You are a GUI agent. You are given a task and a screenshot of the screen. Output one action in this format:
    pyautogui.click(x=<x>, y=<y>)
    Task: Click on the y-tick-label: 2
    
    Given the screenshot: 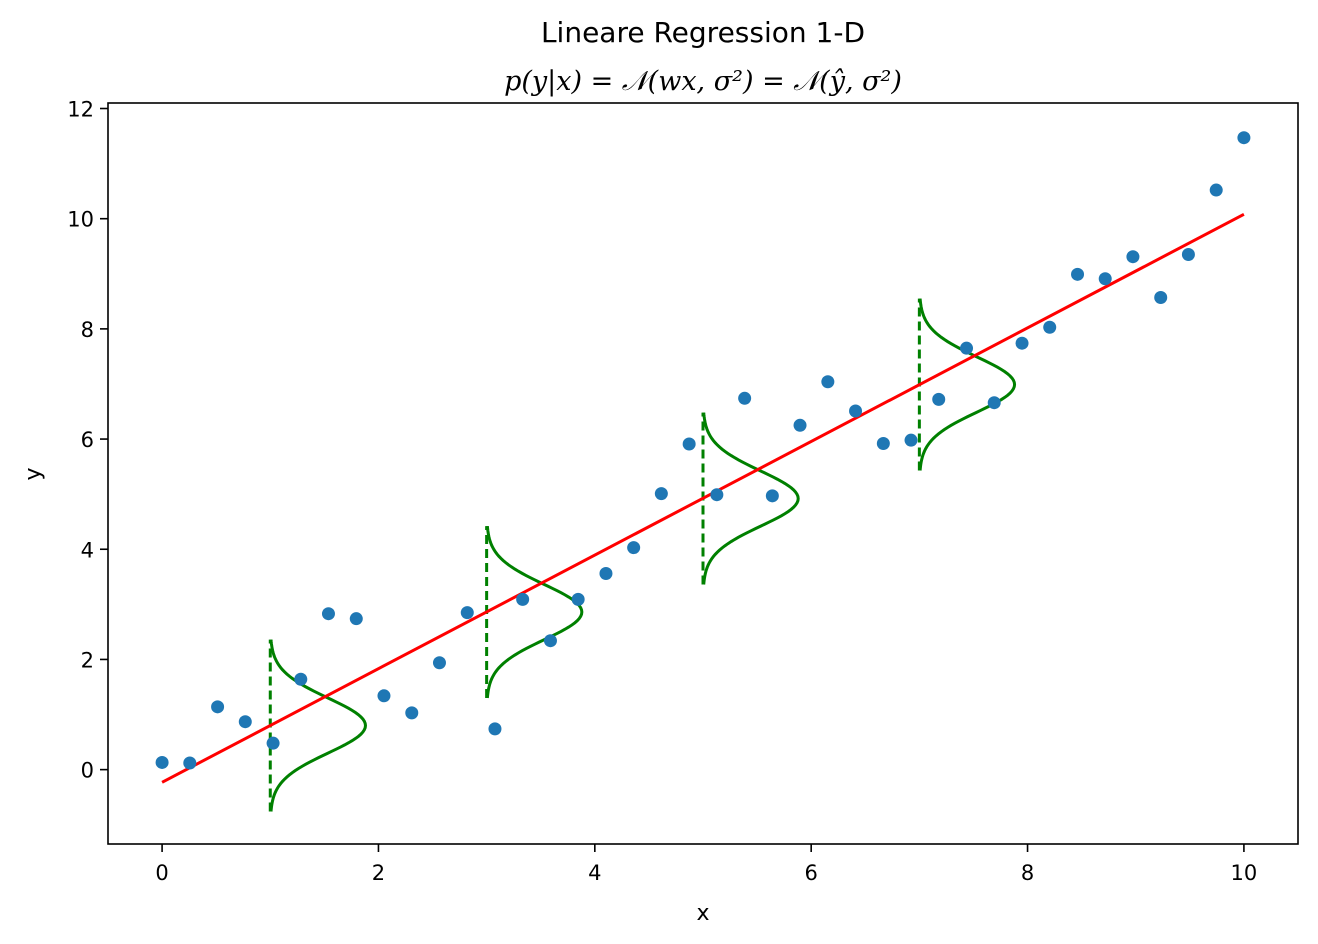 What is the action you would take?
    pyautogui.click(x=87, y=660)
    